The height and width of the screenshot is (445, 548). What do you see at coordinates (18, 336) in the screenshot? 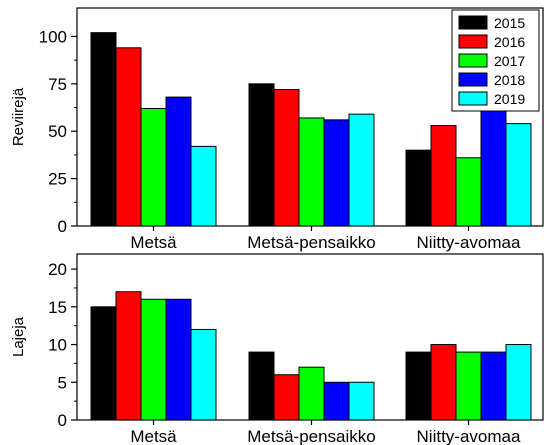
I see `y-axis-label: Lajeja` at bounding box center [18, 336].